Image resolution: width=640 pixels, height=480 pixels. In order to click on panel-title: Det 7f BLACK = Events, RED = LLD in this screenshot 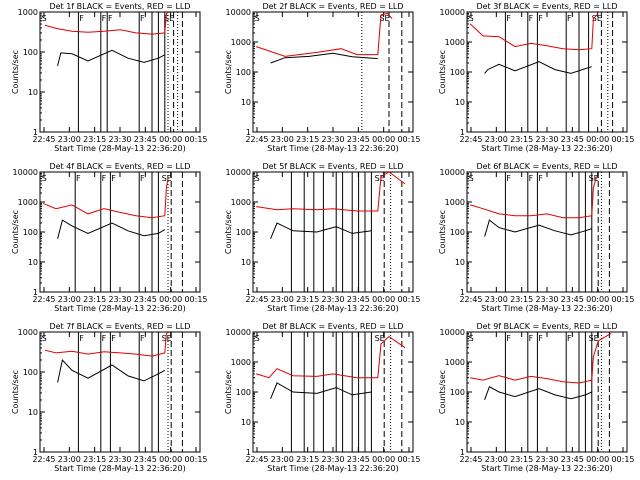, I will do `click(119, 326)`.